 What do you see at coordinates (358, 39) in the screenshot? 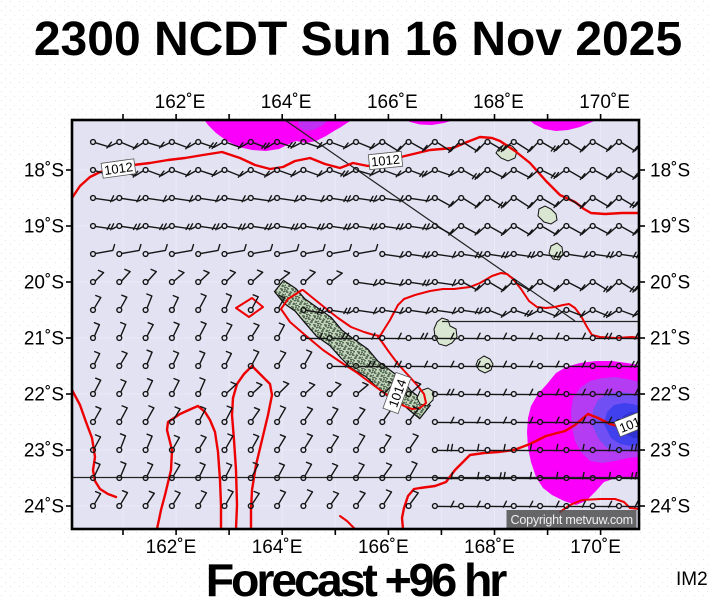
I see `svg-text: 2300 NCDT Sun 16 Nov 2025` at bounding box center [358, 39].